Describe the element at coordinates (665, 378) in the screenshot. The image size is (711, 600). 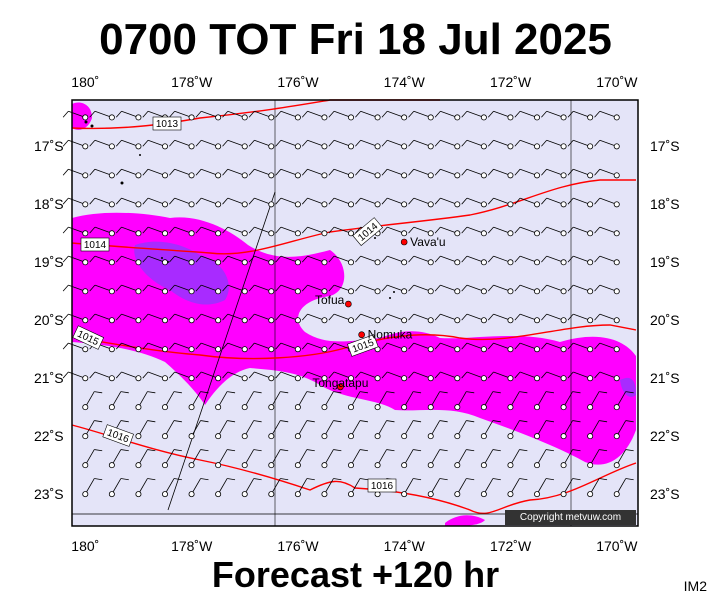
I see `lat-tick-label: 21˚S` at that location.